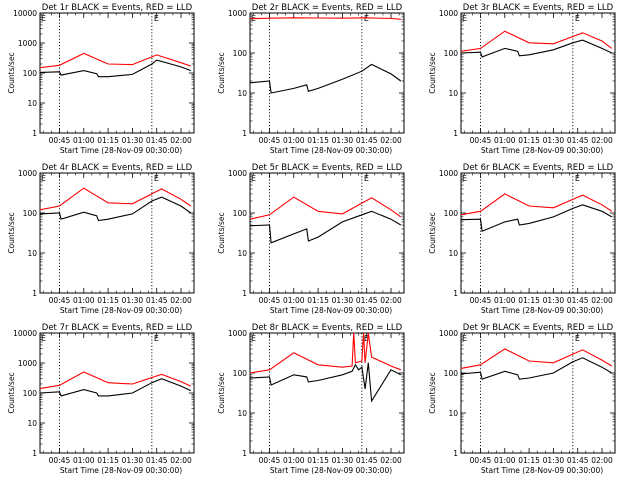  What do you see at coordinates (117, 168) in the screenshot?
I see `chart-title: Det 4r BLACK = Events, RED = LLD` at bounding box center [117, 168].